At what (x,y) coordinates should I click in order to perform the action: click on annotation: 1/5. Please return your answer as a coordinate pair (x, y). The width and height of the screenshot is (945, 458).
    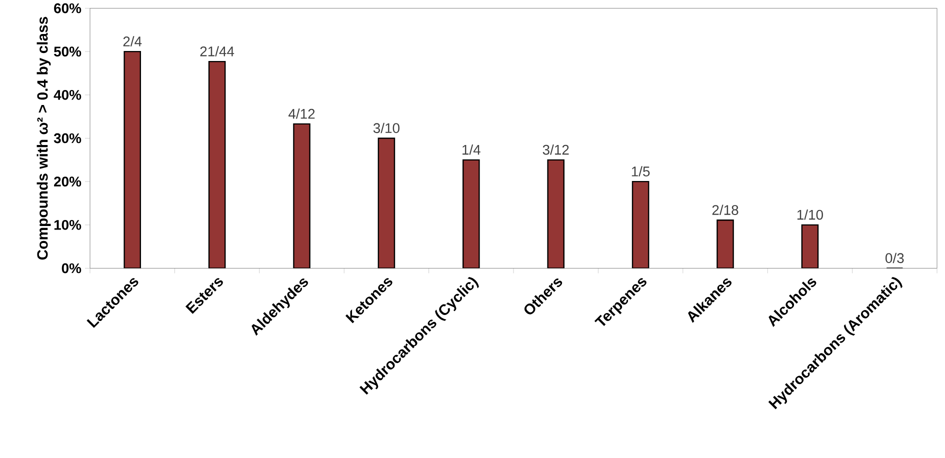
    Looking at the image, I should click on (641, 171).